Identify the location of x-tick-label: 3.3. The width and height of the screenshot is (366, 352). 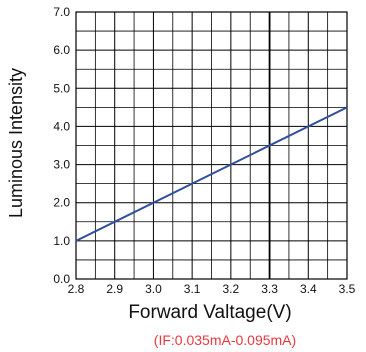
(269, 289).